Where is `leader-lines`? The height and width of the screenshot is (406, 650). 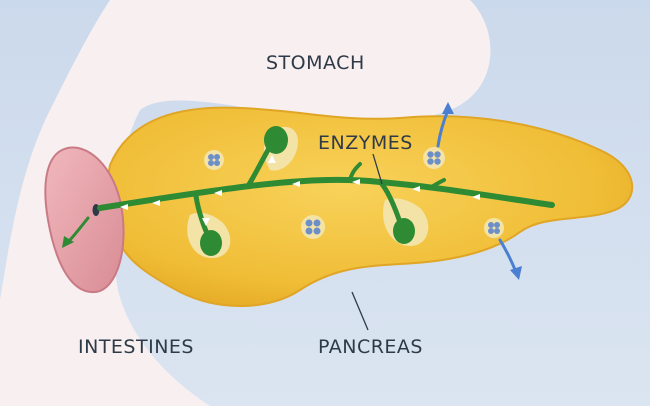
leader-lines is located at coordinates (367, 242).